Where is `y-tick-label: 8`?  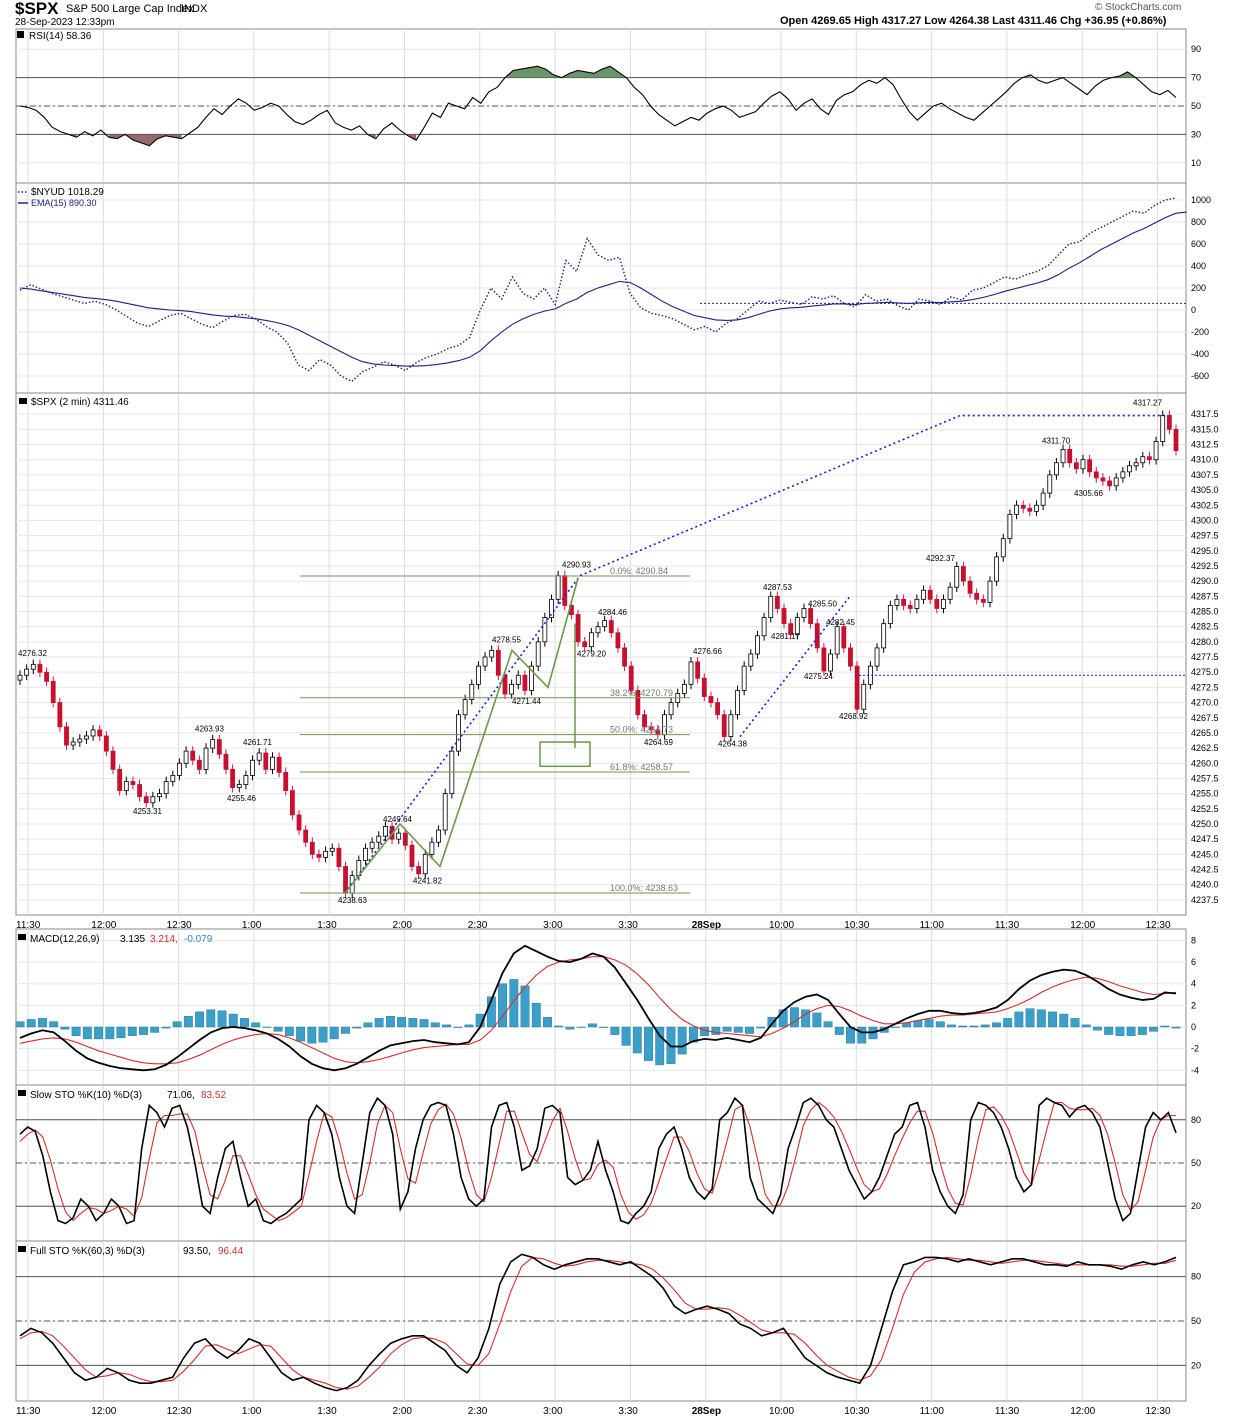
y-tick-label: 8 is located at coordinates (1193, 940).